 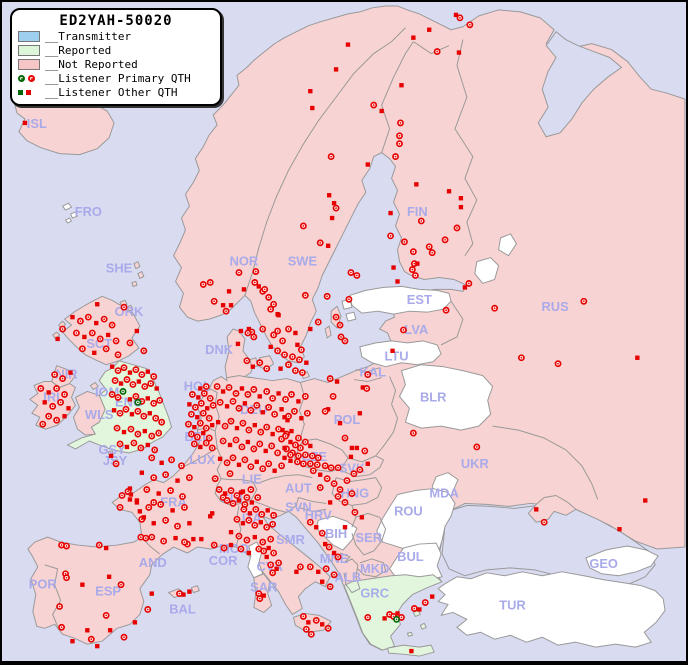 I want to click on country-label-dnk: DNK, so click(x=219, y=349).